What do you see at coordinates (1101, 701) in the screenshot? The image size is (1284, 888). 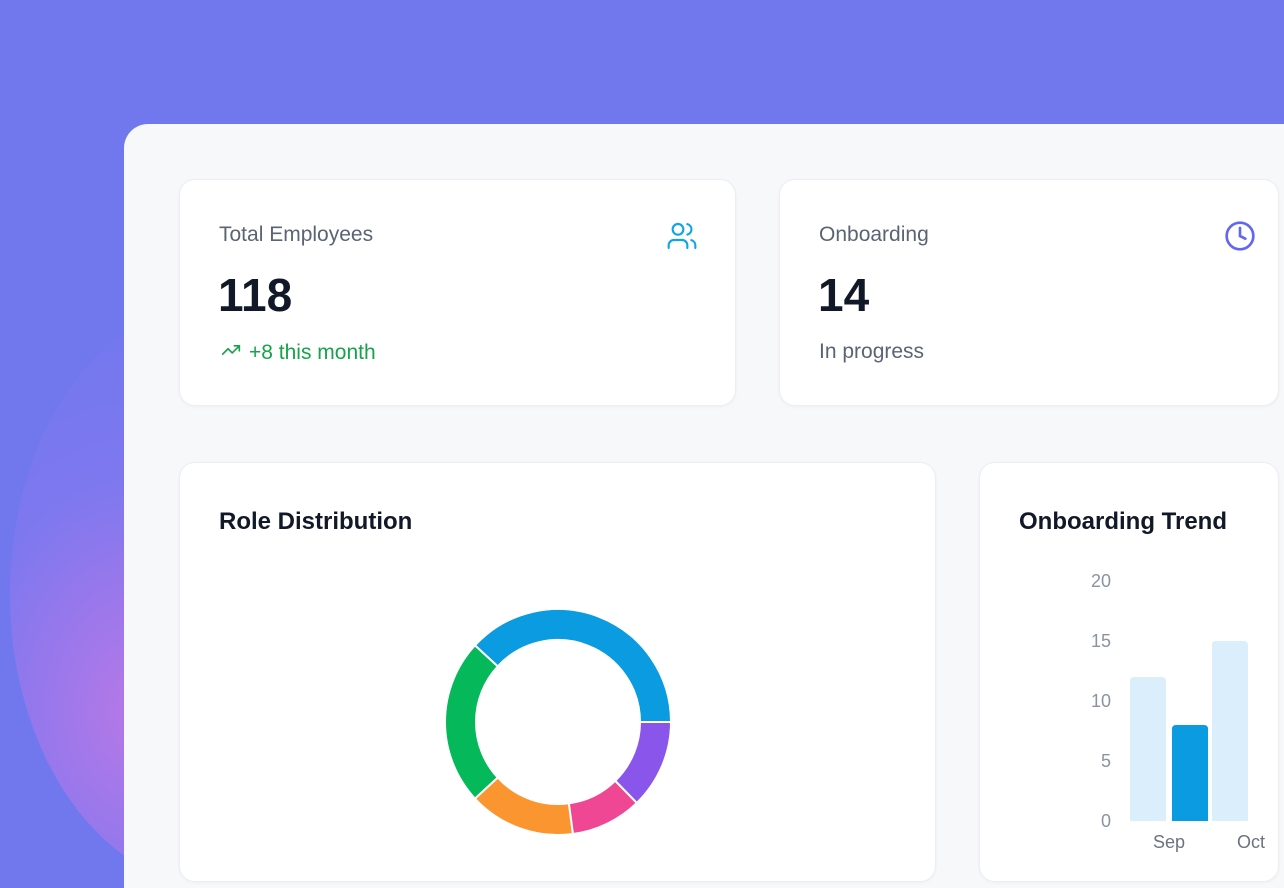 I see `y-tick-label: 10` at bounding box center [1101, 701].